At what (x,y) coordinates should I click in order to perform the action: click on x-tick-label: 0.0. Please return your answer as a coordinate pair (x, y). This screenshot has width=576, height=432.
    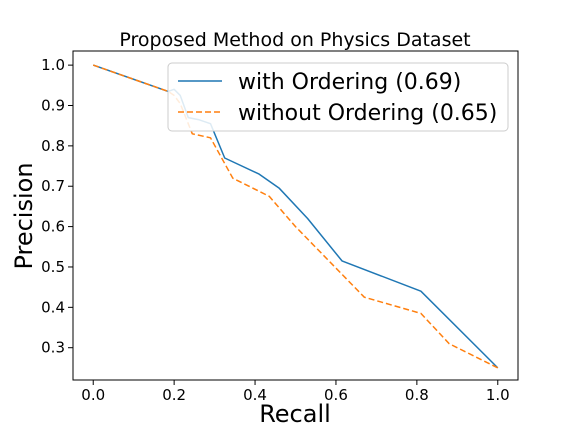
    Looking at the image, I should click on (93, 395).